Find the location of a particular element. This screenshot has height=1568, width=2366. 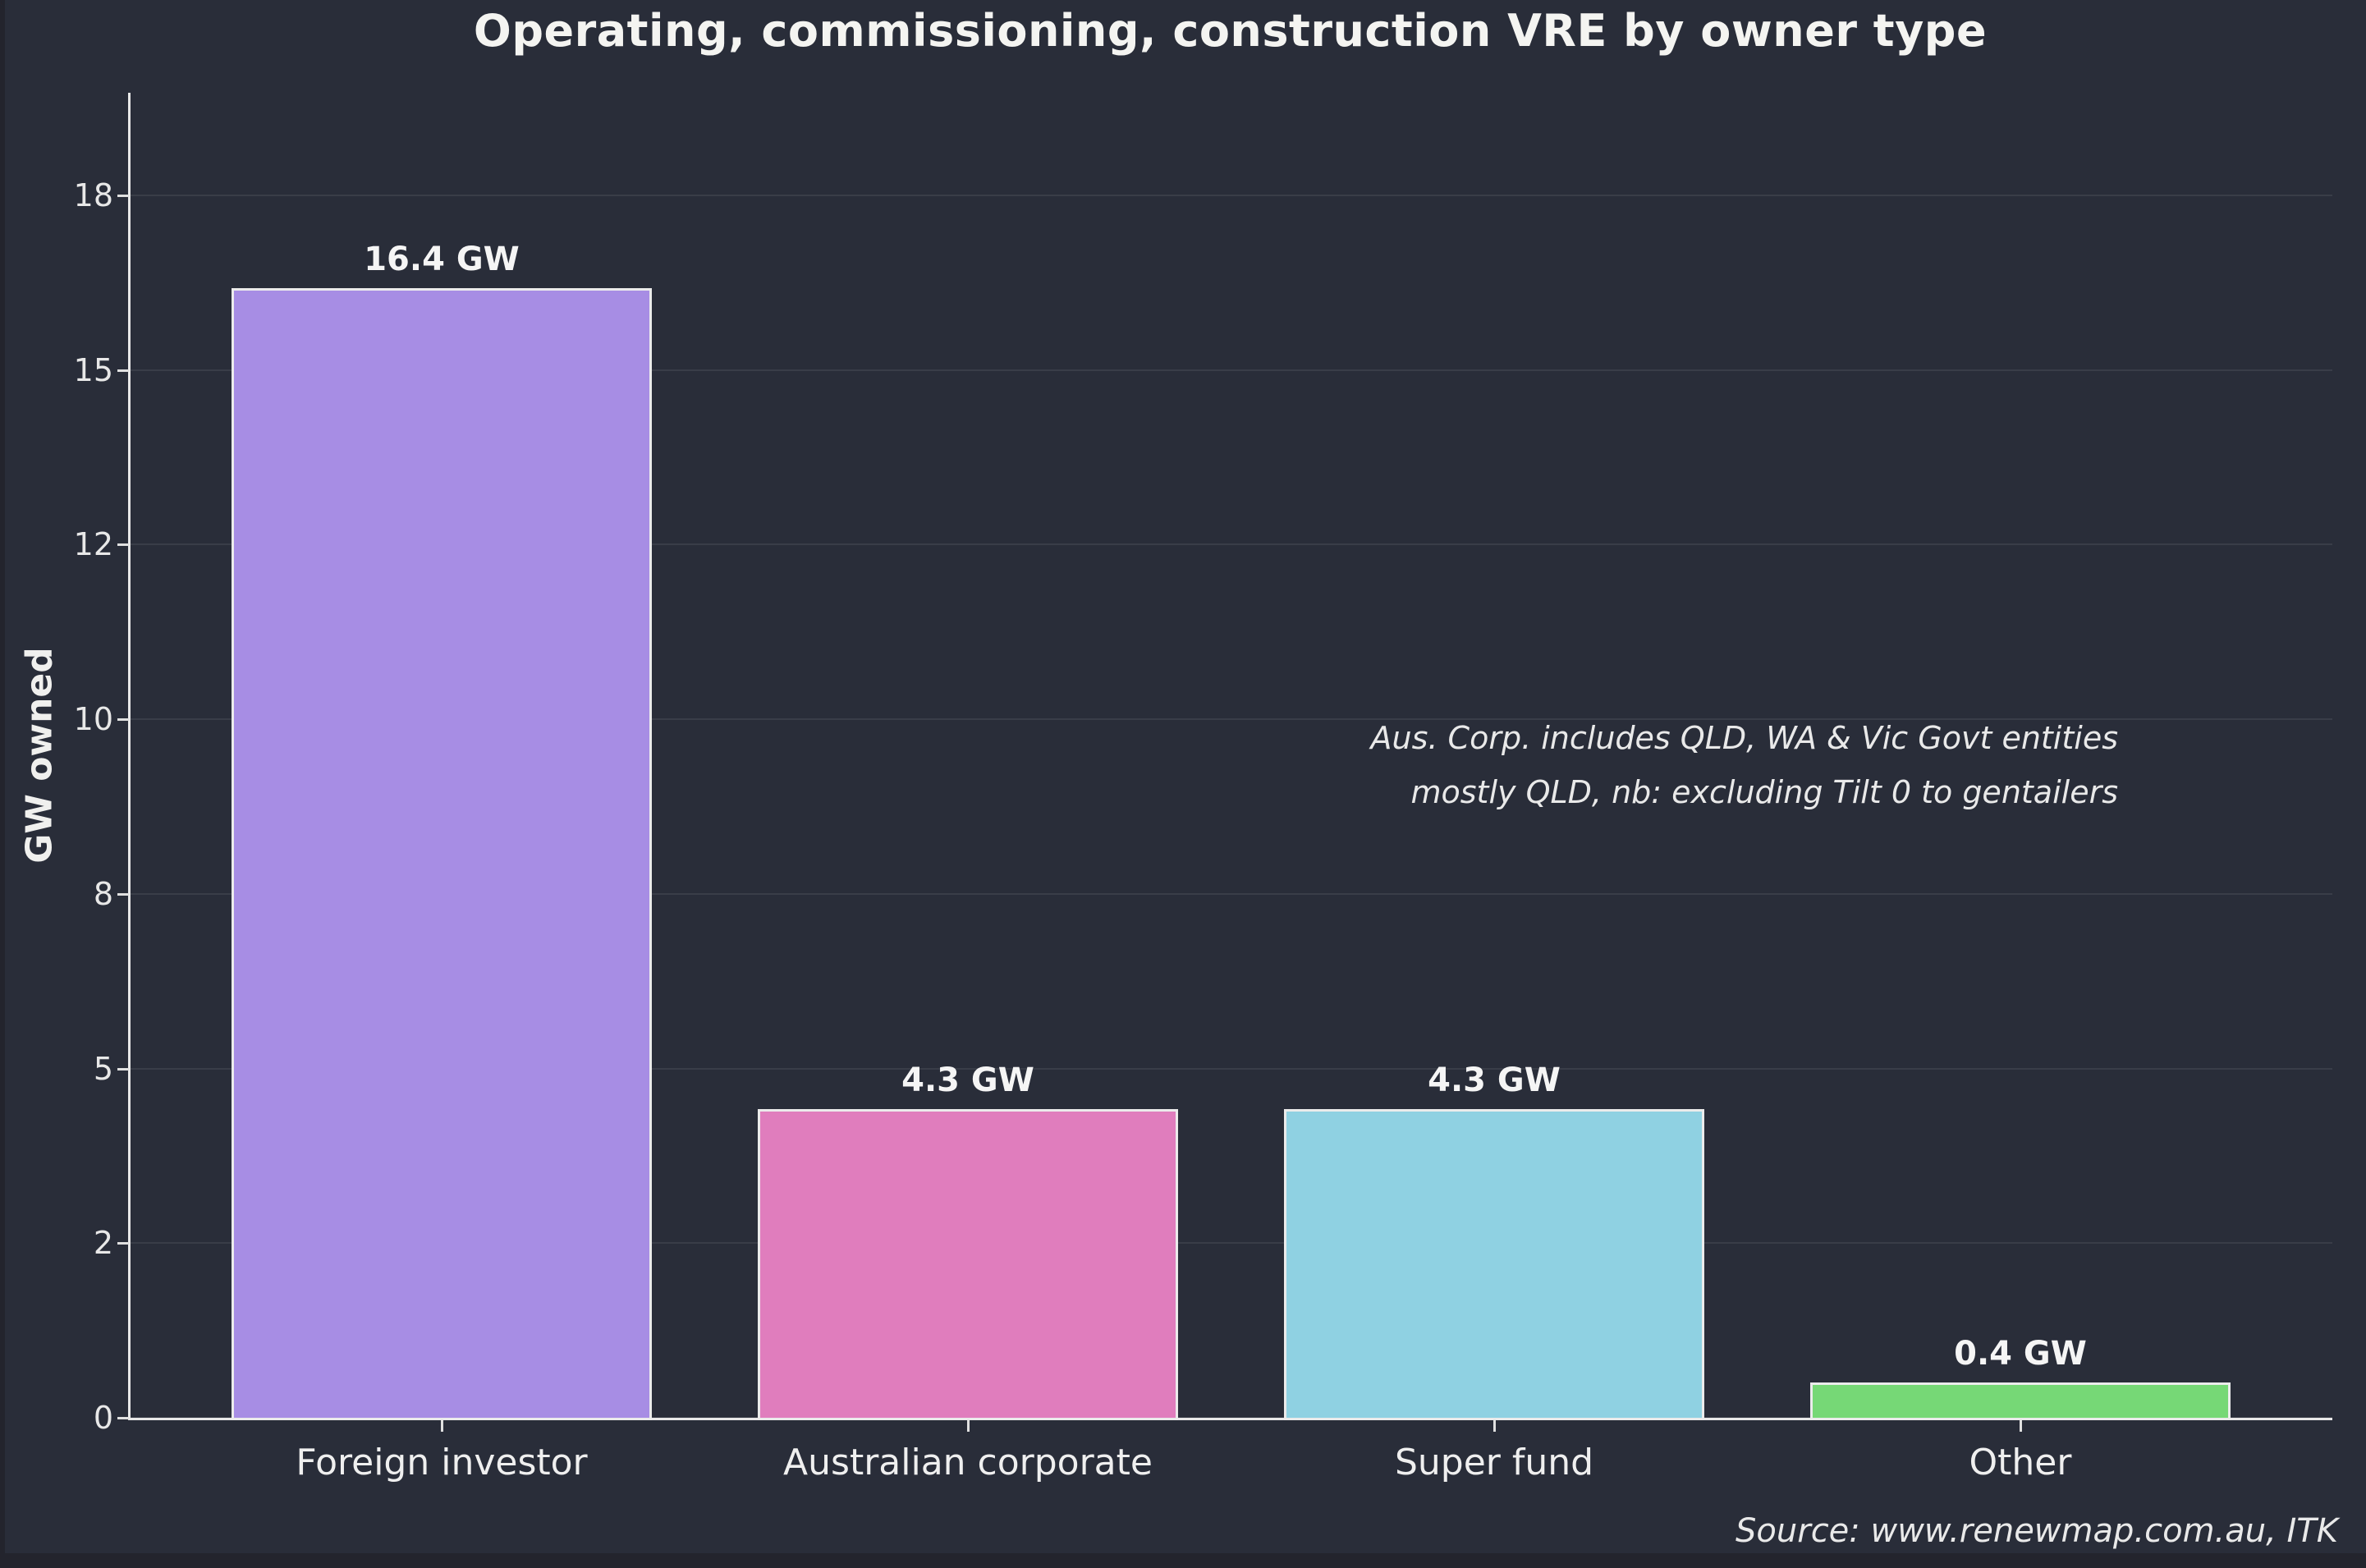

bar-value-label-australian-corporate: 4.3 GW is located at coordinates (967, 1080).